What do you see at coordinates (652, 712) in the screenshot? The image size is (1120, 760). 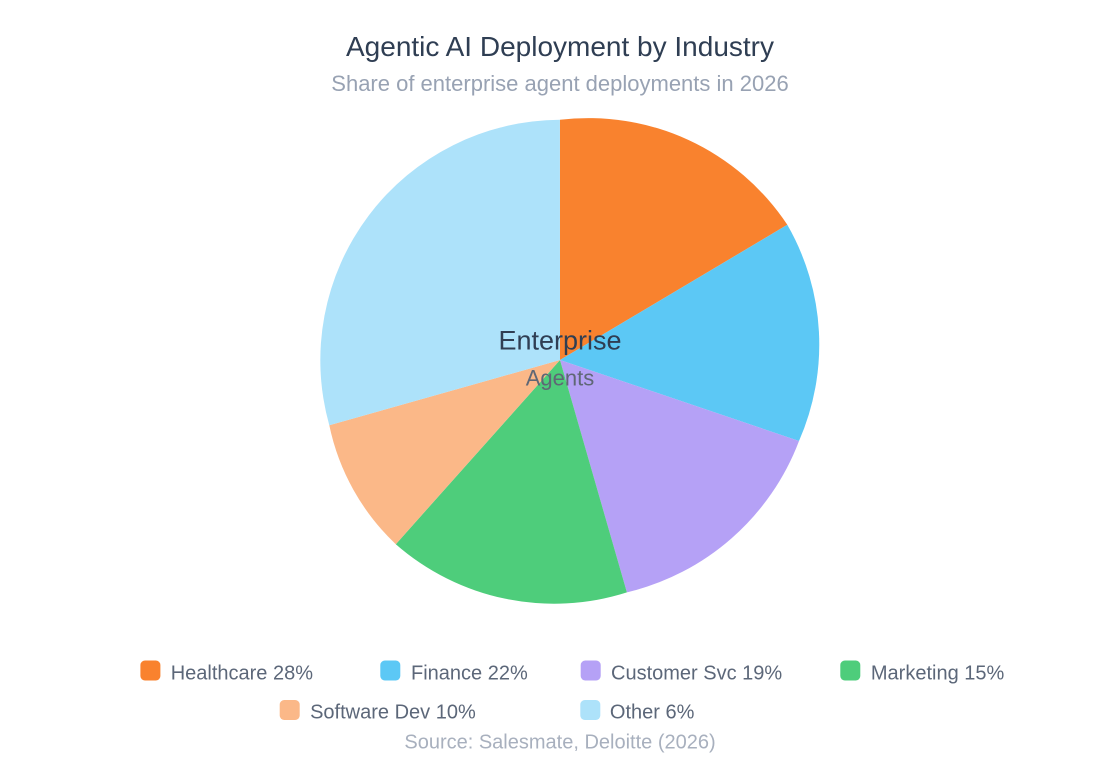 I see `svg-text: Other 6%` at bounding box center [652, 712].